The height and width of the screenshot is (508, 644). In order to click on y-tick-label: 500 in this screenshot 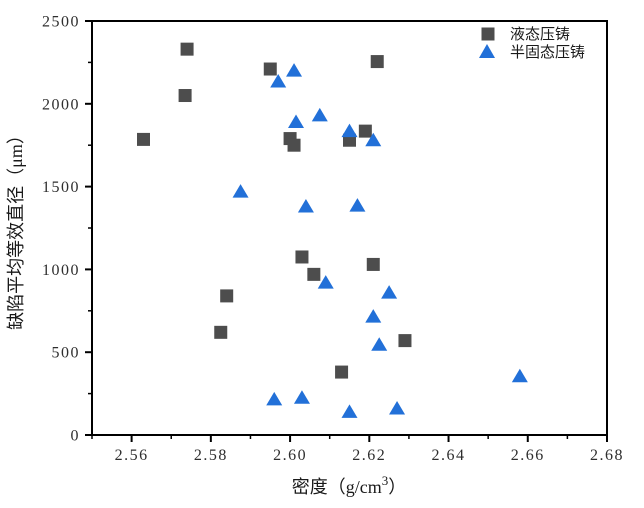, I will do `click(66, 353)`.